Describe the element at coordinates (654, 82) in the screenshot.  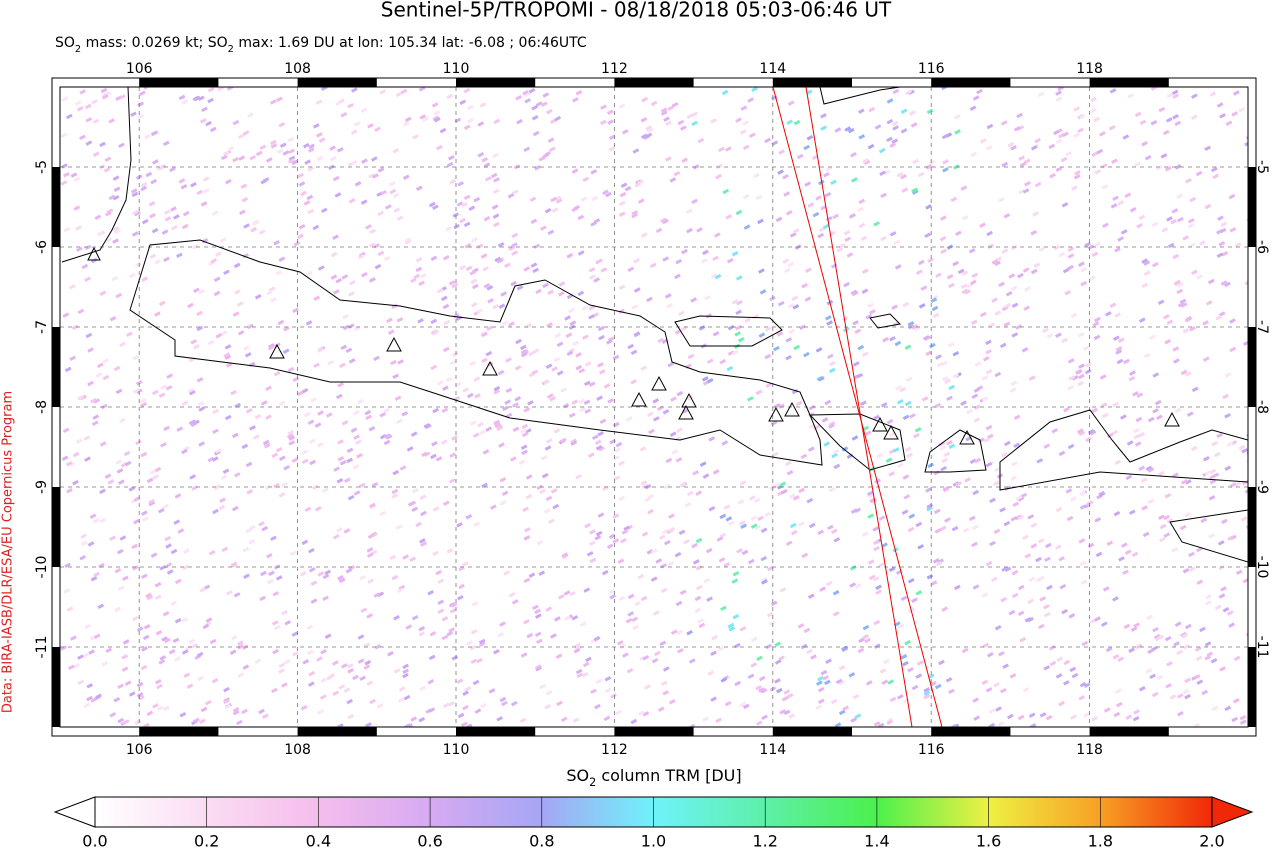
I see `frame-bar` at that location.